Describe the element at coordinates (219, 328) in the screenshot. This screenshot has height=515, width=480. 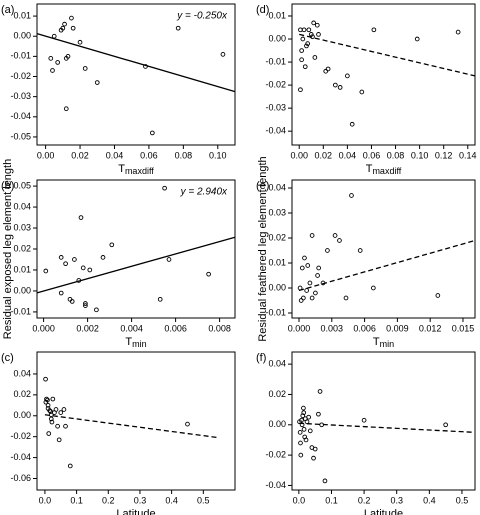
I see `x-tick-label: 0.008` at that location.